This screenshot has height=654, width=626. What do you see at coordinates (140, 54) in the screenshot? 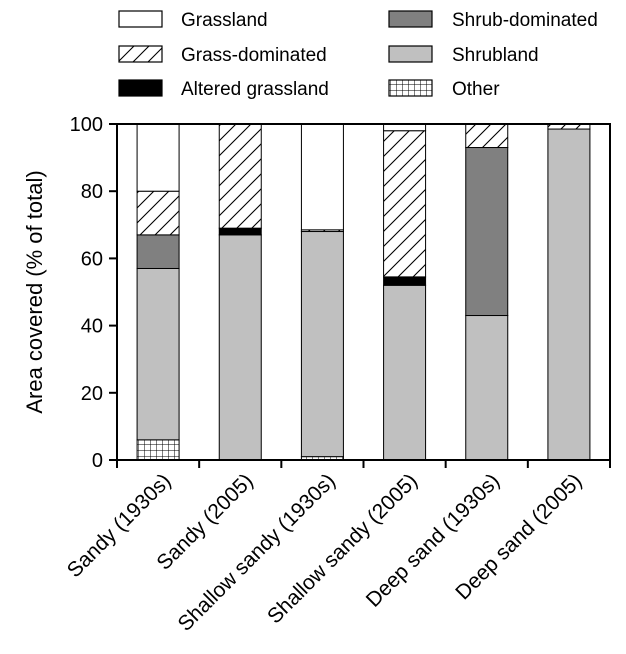
I see `legend-swatch-grass-dominated` at bounding box center [140, 54].